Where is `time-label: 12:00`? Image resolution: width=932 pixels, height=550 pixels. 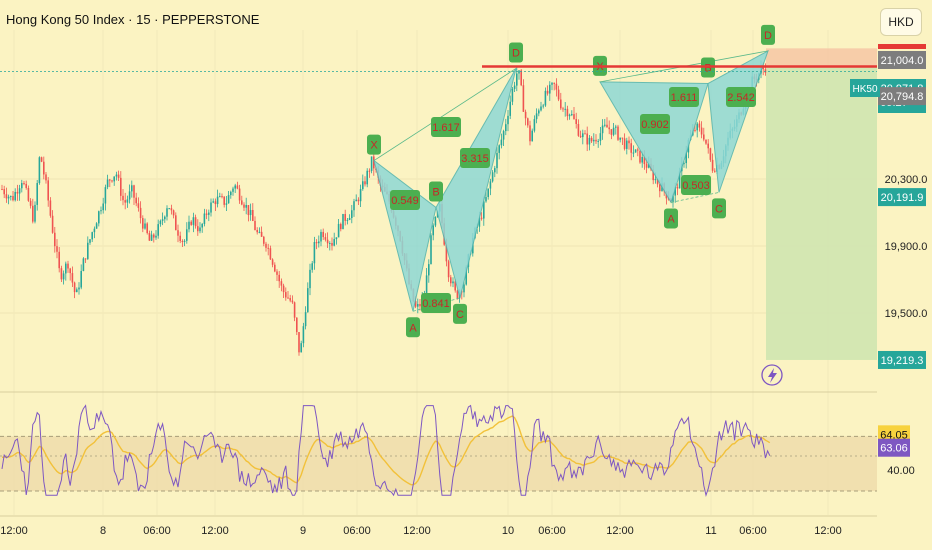 time-label: 12:00 is located at coordinates (14, 531).